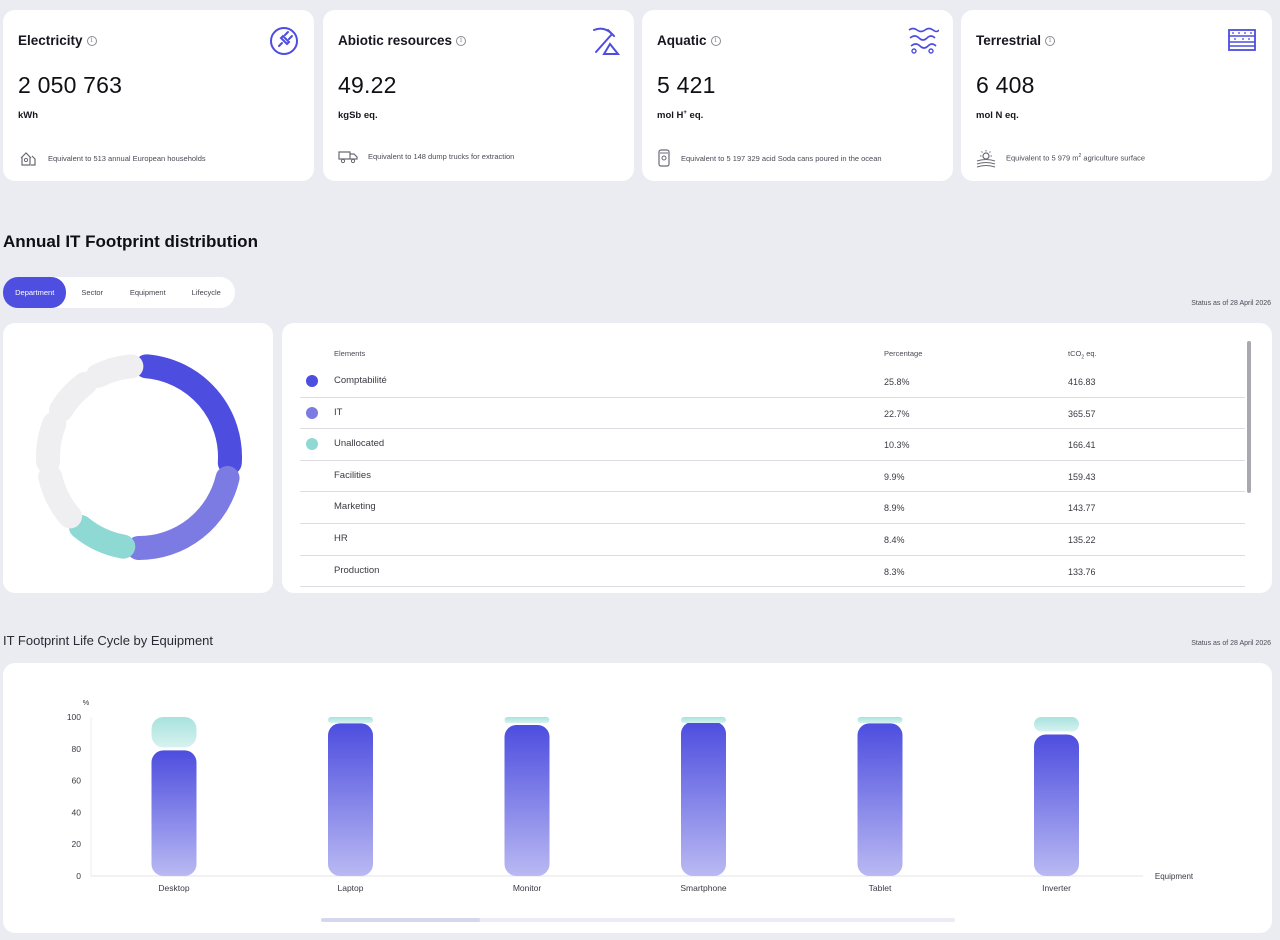 Image resolution: width=1280 pixels, height=940 pixels. What do you see at coordinates (772, 572) in the screenshot?
I see `table-row: Production 8.3% 133.76` at bounding box center [772, 572].